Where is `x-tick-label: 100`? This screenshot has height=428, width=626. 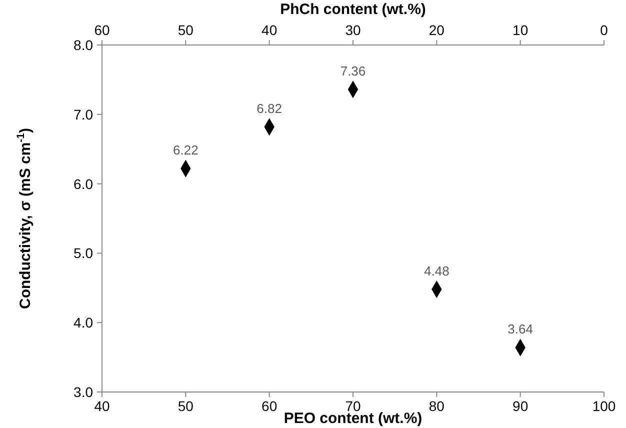 x-tick-label: 100 is located at coordinates (604, 406).